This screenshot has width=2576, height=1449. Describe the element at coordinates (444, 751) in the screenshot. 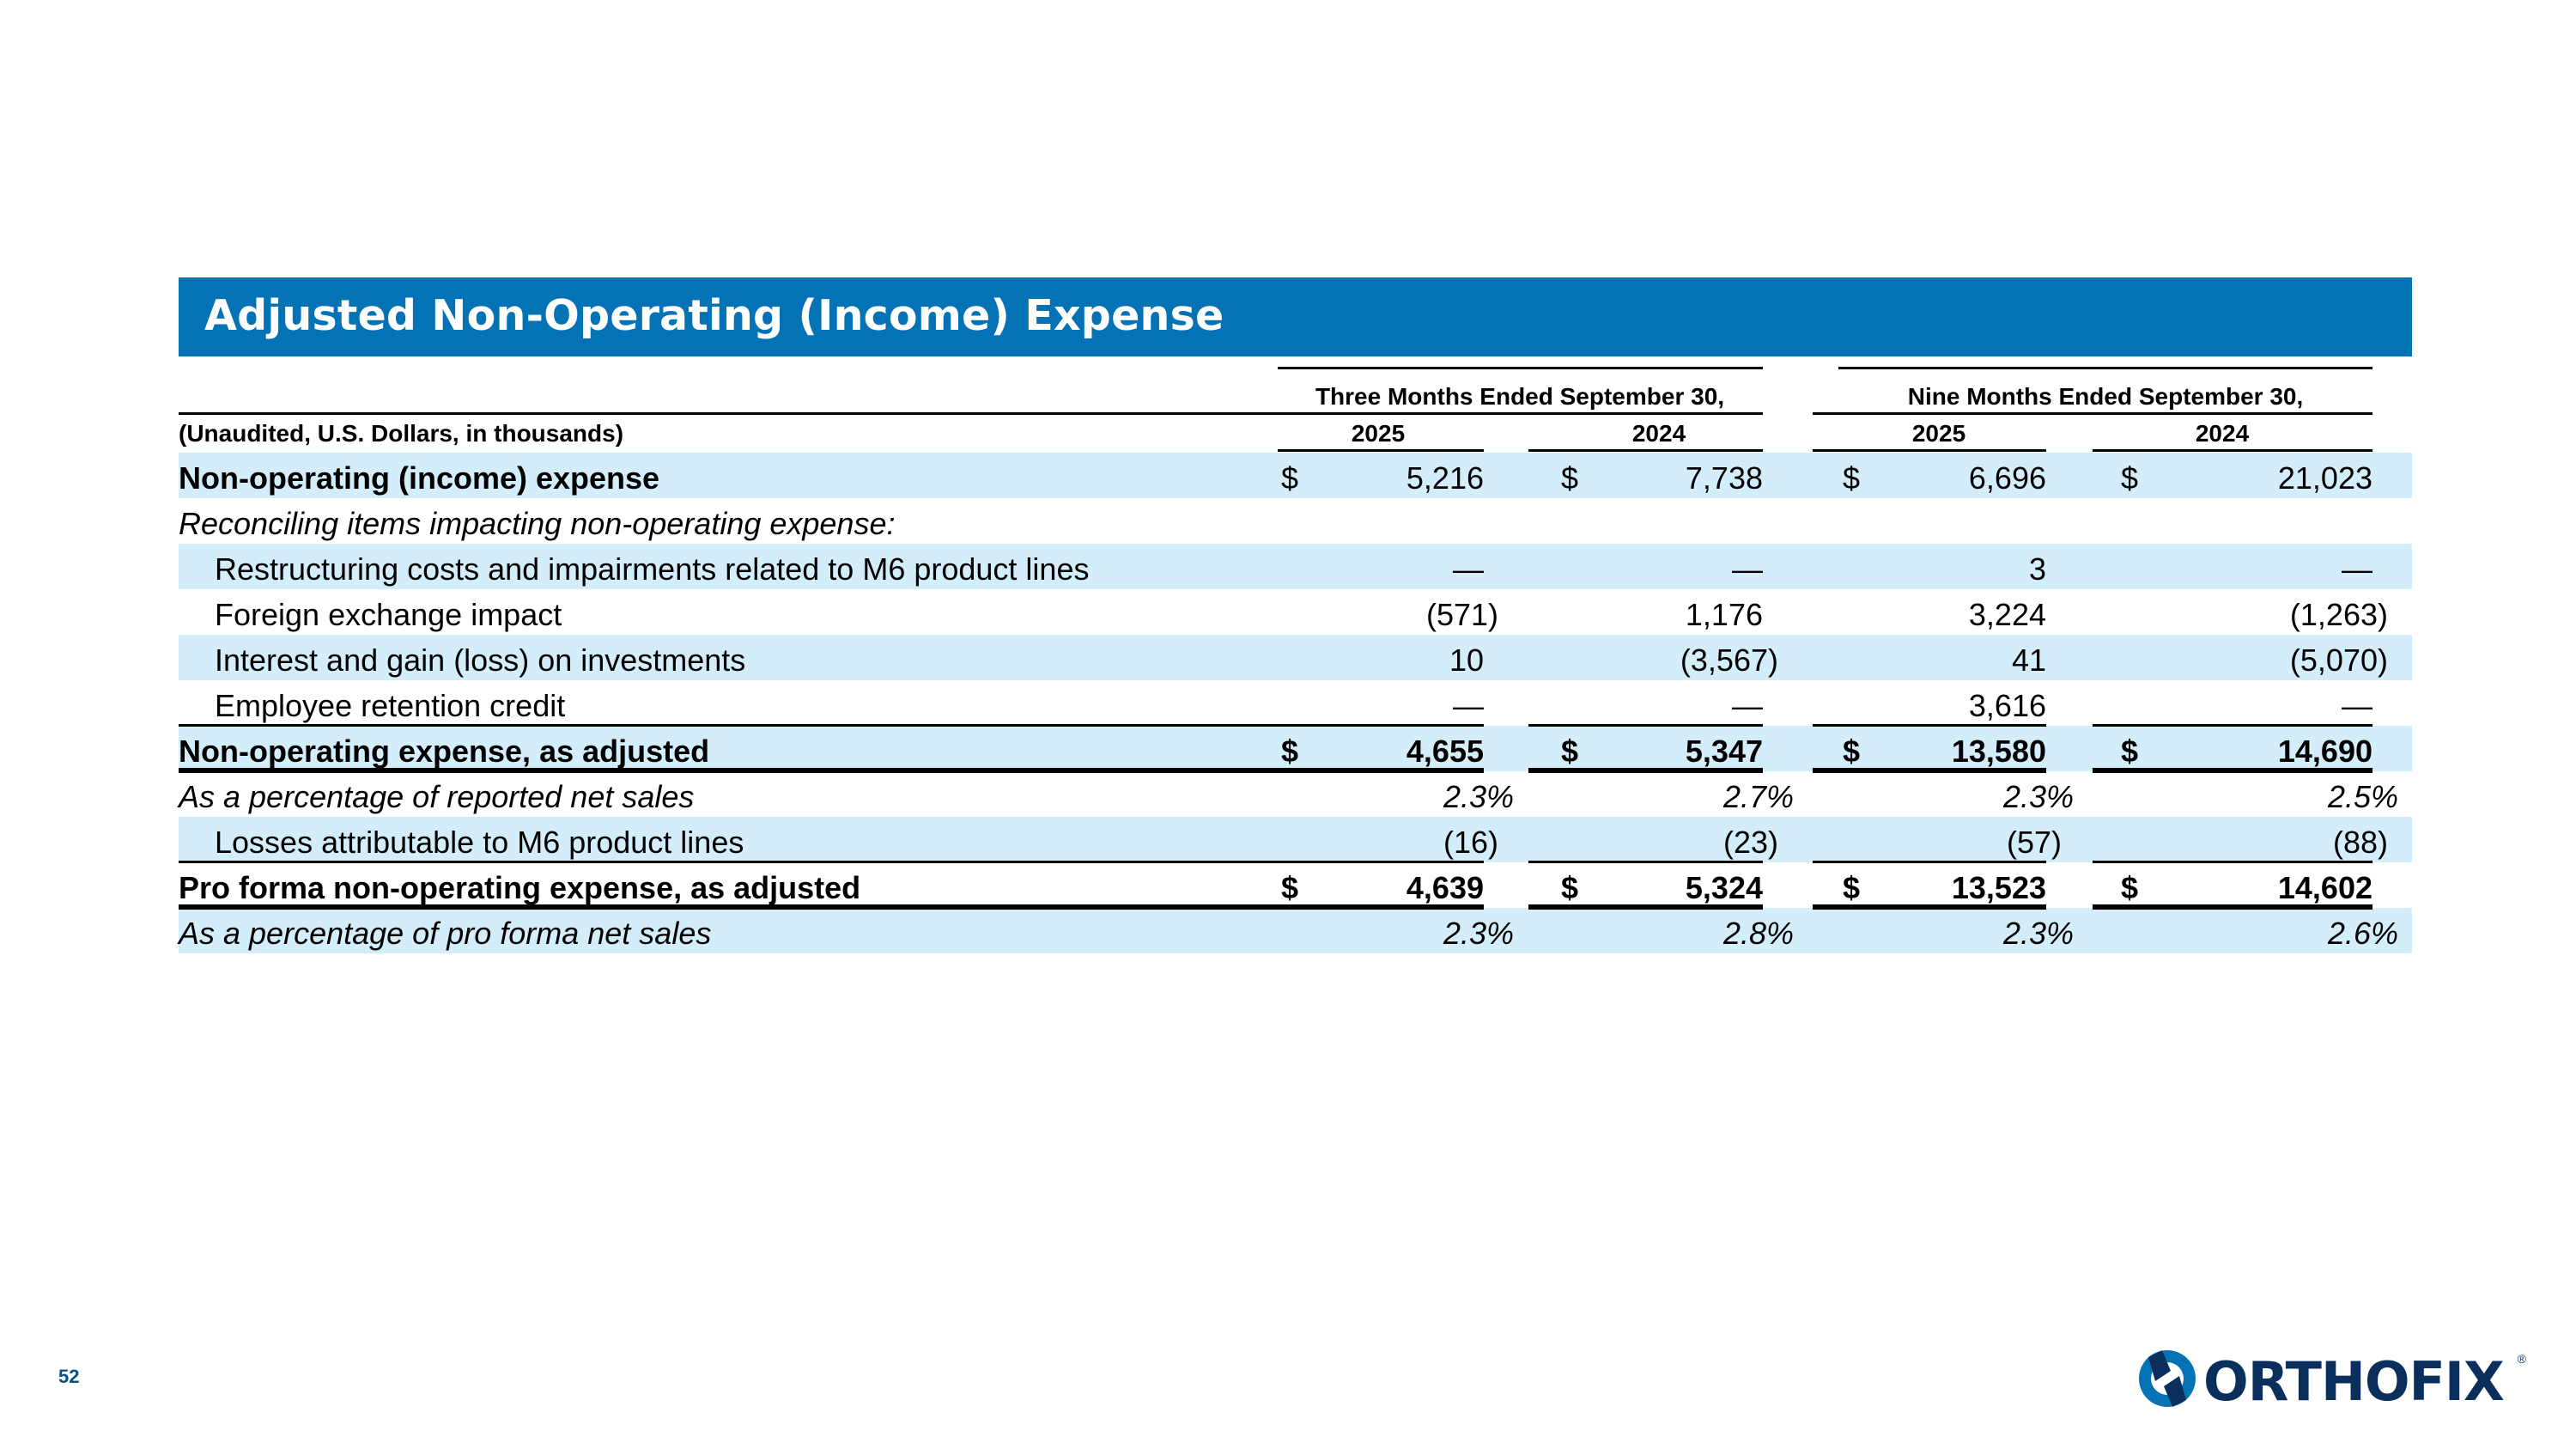

I see `row-label: Non-operating expense, as adjusted` at that location.